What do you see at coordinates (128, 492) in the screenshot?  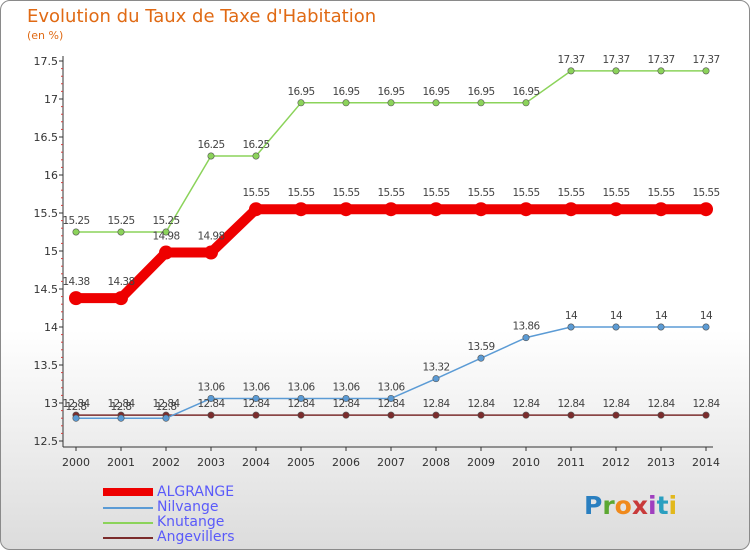 I see `legend-swatch-algrange` at bounding box center [128, 492].